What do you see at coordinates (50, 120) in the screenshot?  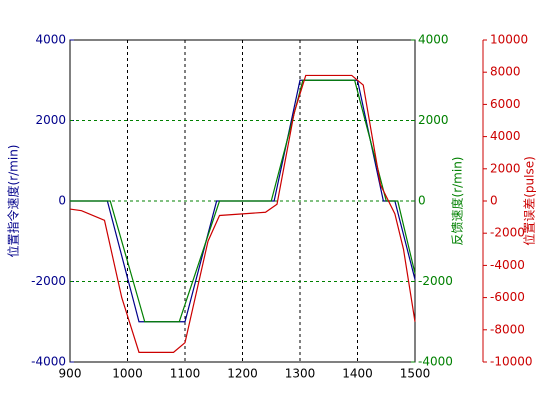 I see `y-tick-label: 2000` at bounding box center [50, 120].